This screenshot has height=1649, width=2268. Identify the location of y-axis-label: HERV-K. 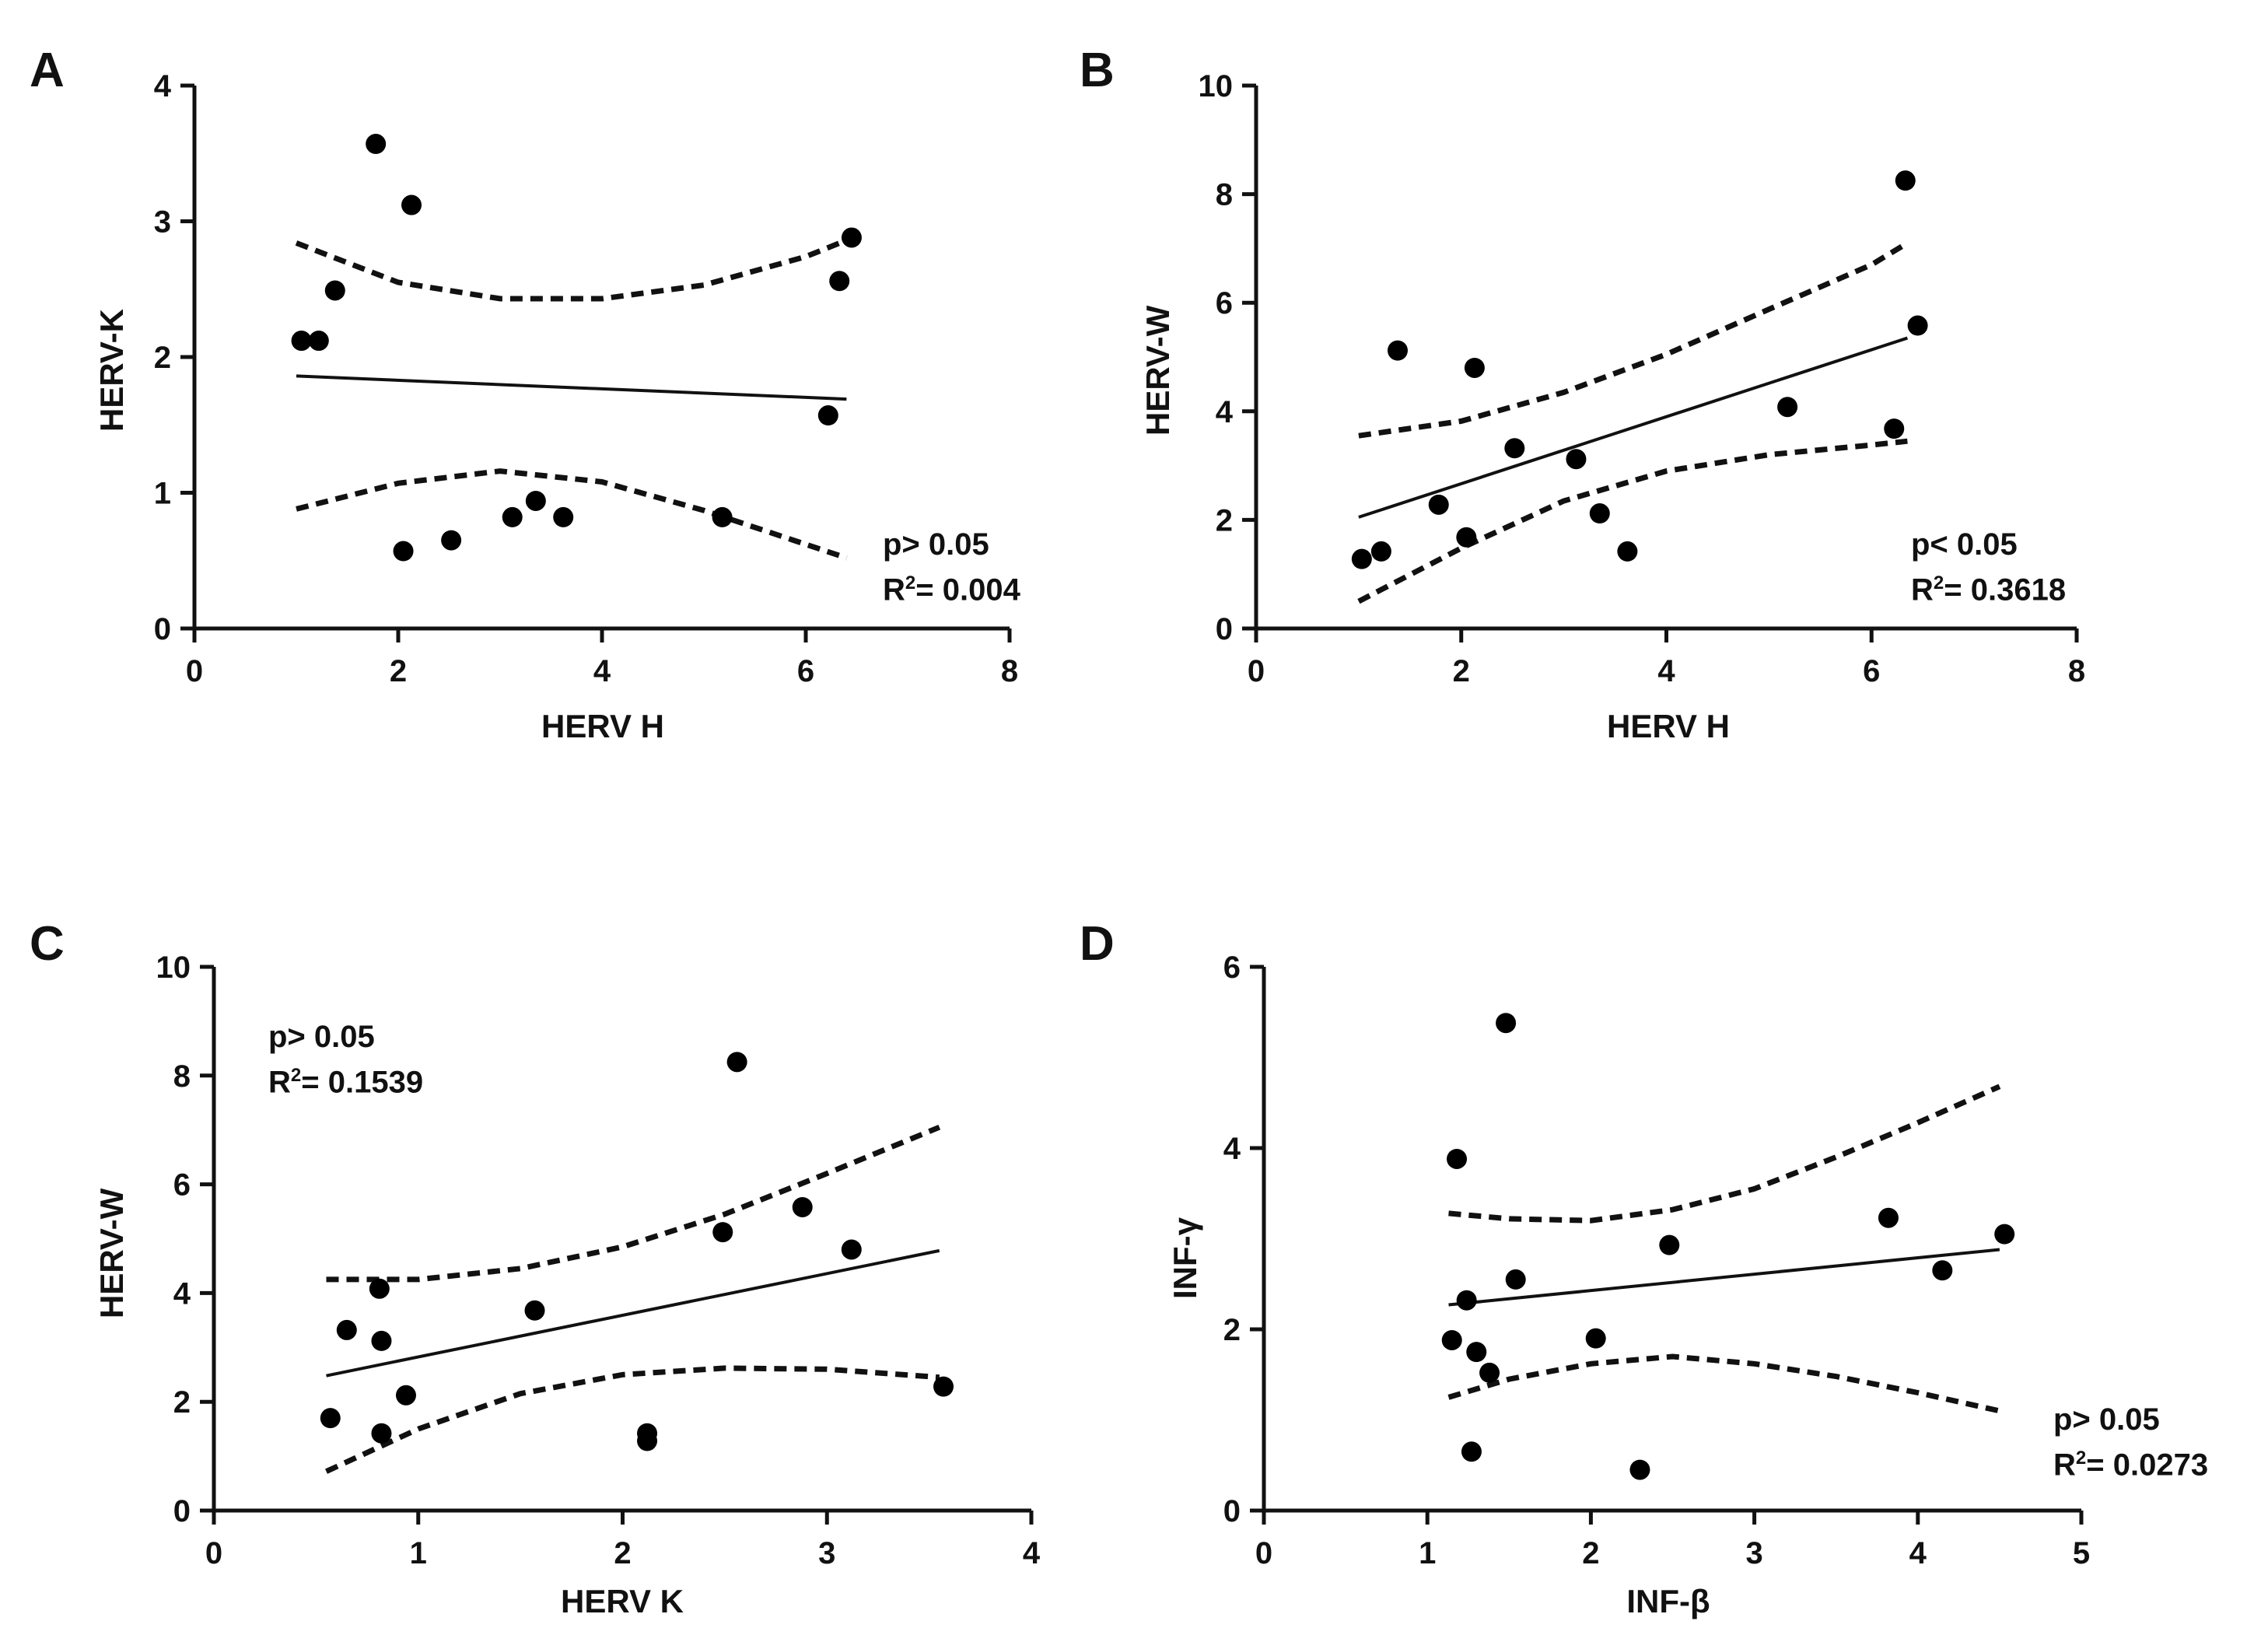
(111, 370).